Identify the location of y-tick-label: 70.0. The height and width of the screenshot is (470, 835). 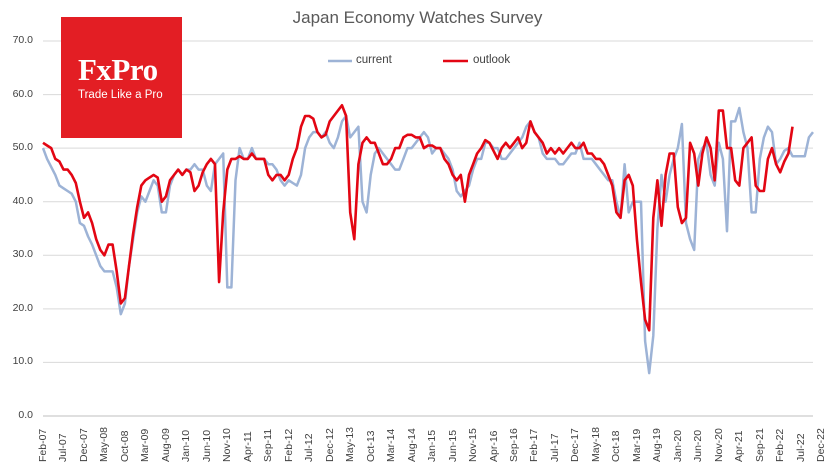
(22, 40).